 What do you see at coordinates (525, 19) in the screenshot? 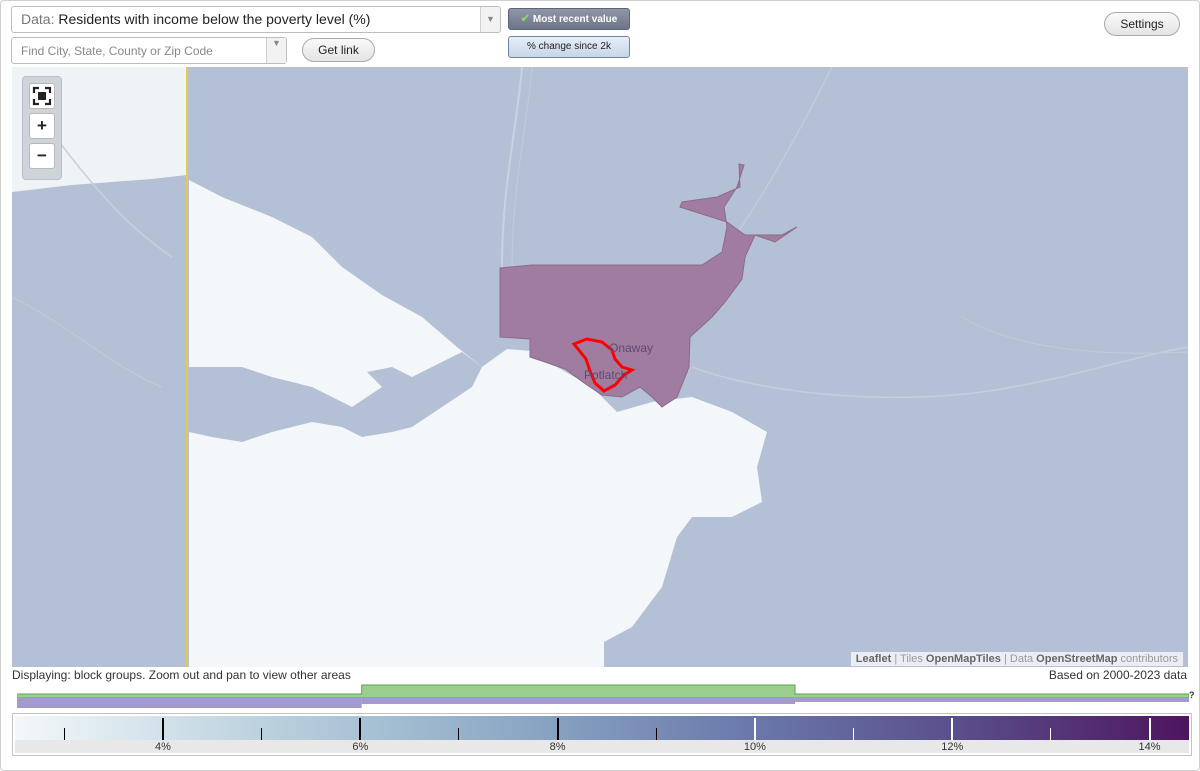
I see `check-icon: ✔` at bounding box center [525, 19].